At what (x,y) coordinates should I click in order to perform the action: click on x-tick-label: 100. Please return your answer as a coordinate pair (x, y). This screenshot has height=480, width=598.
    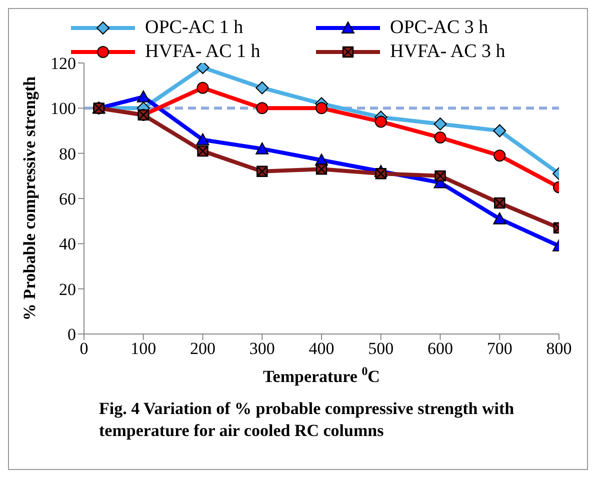
    Looking at the image, I should click on (143, 348).